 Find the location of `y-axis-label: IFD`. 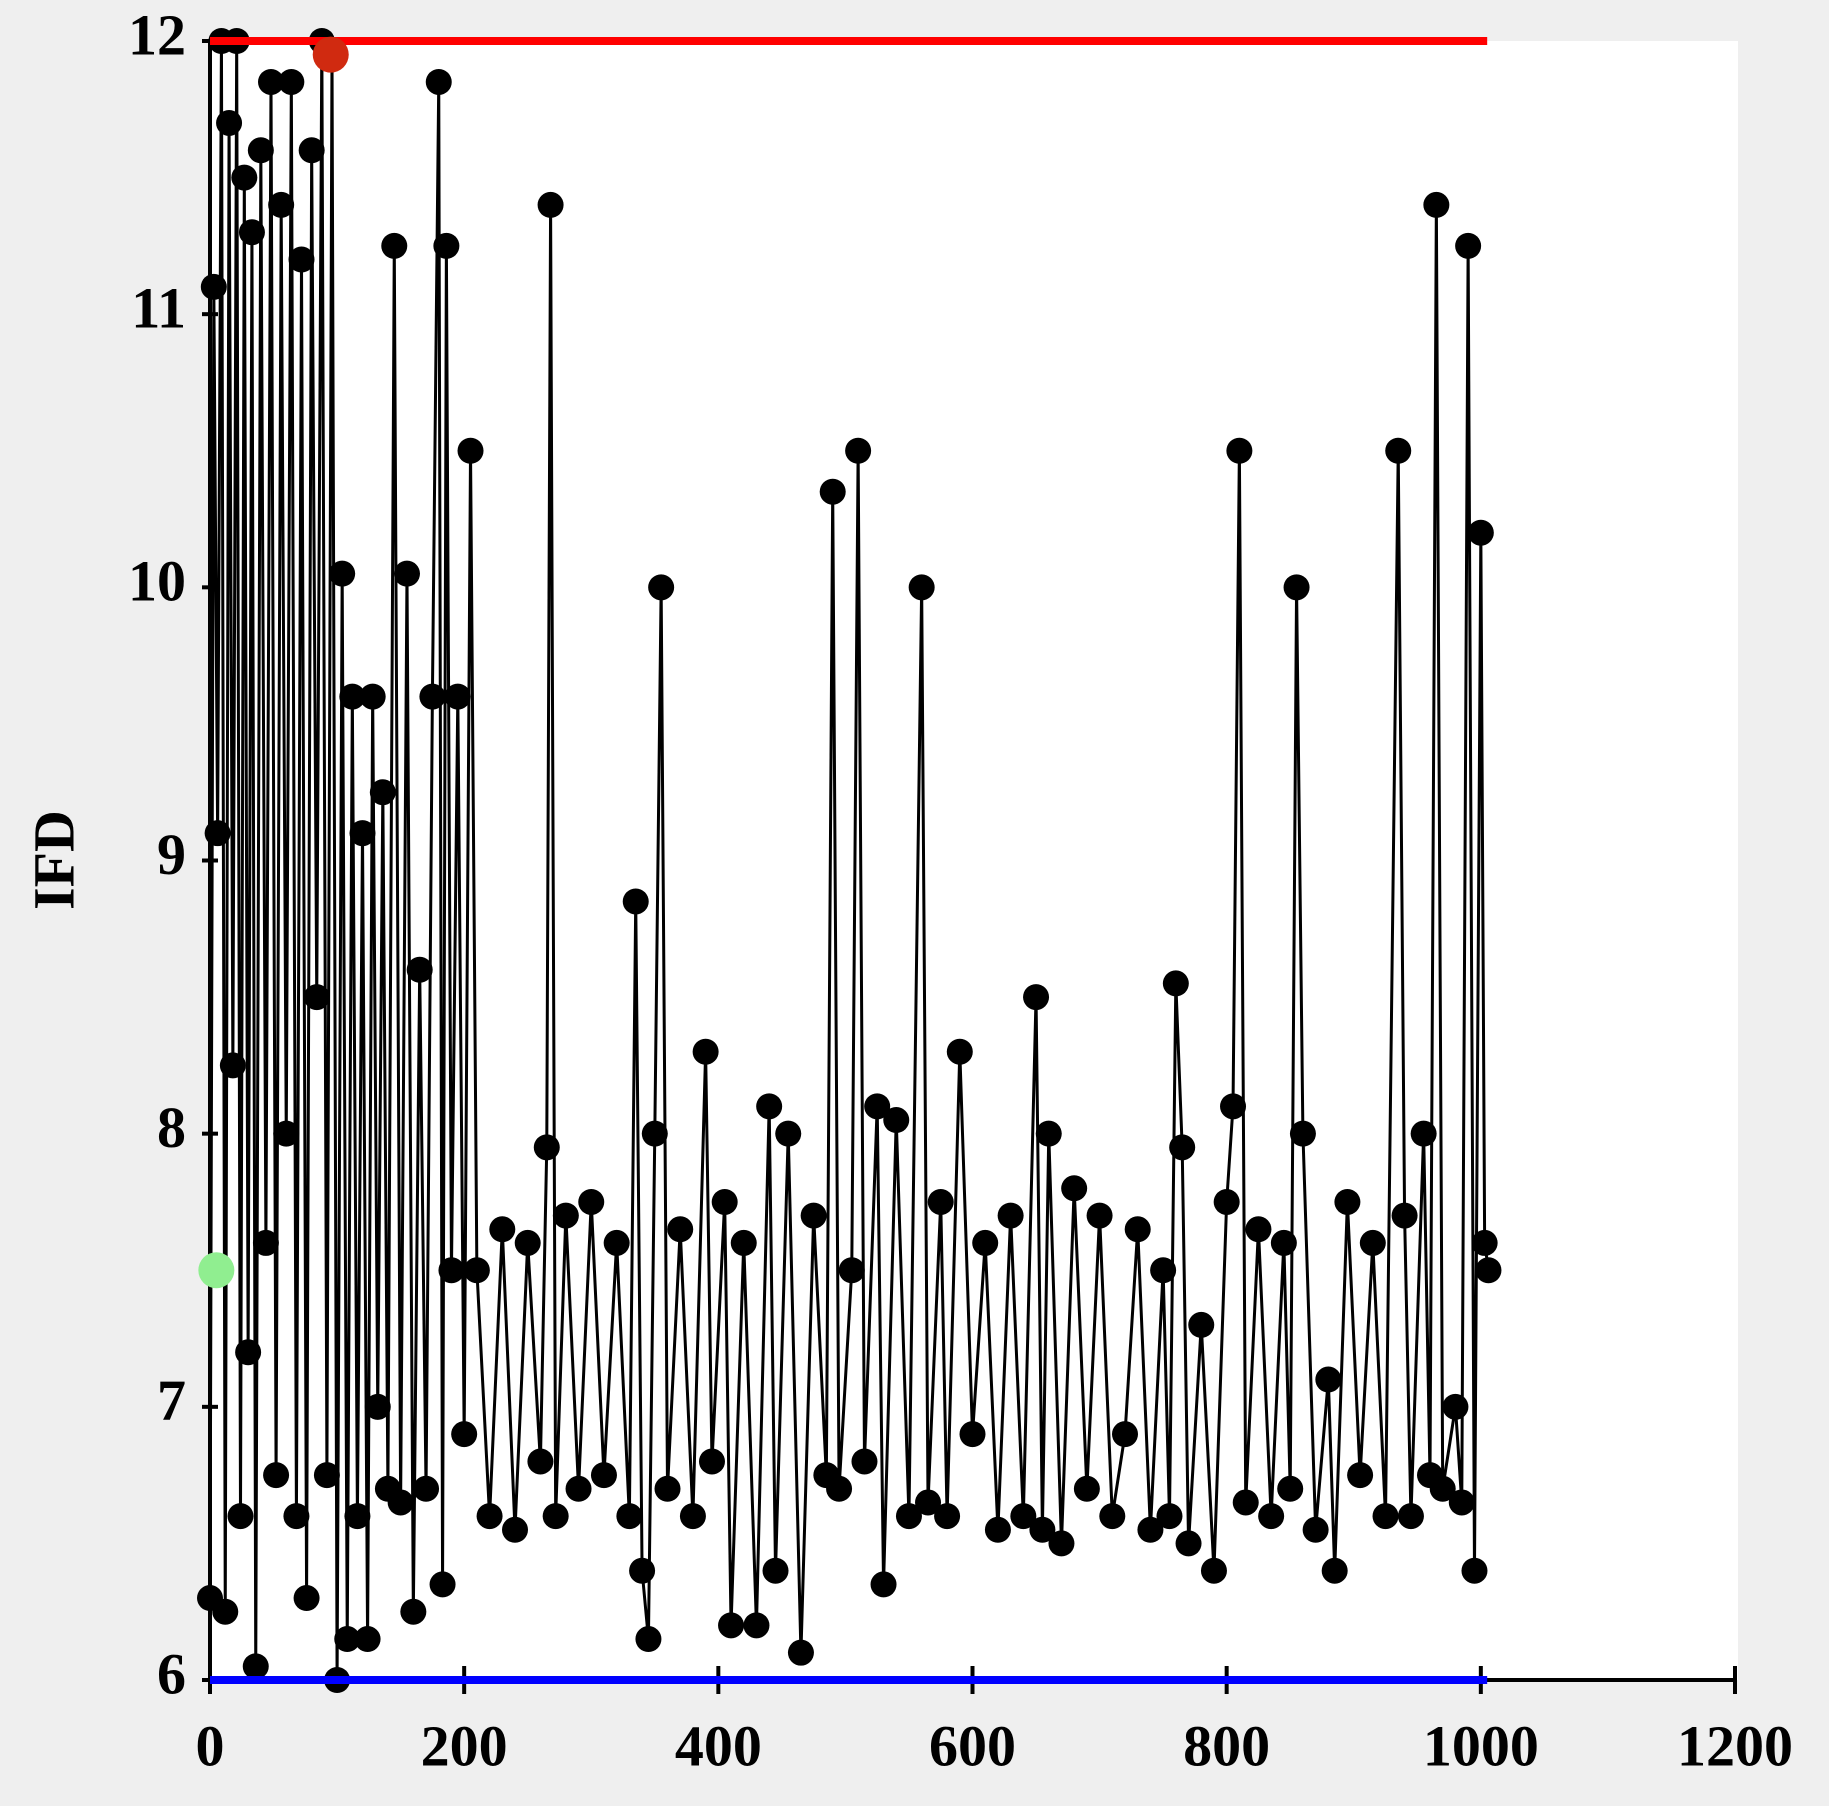

y-axis-label: IFD is located at coordinates (53, 860).